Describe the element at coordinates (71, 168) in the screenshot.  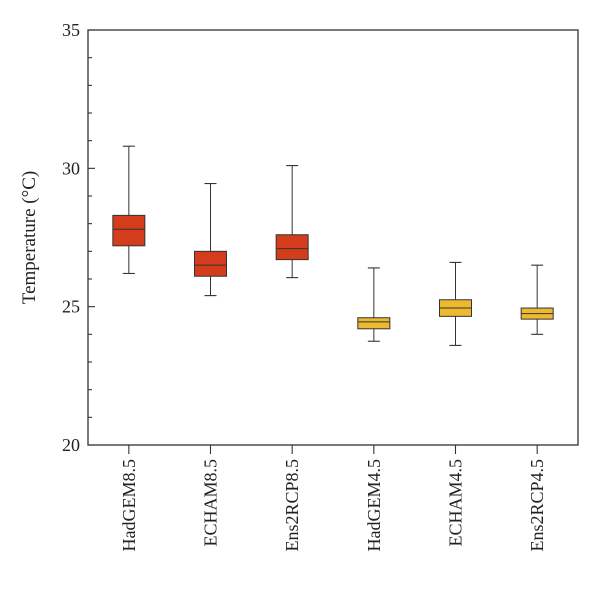
I see `y-tick-label: 30` at that location.